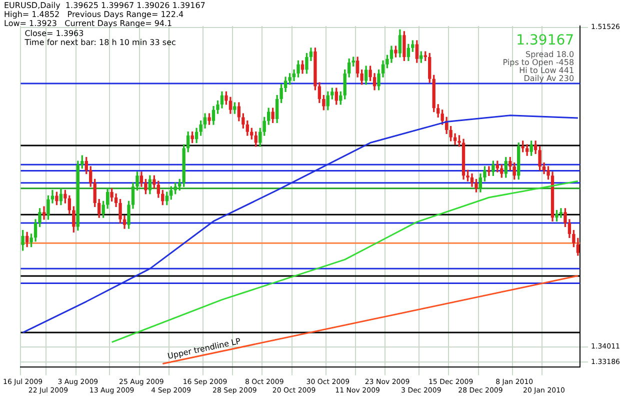 The image size is (625, 405). Describe the element at coordinates (105, 5) in the screenshot. I see `chart-title: EURUSD,Daily 1.39625 1.39967 1.39026 1.39167` at that location.